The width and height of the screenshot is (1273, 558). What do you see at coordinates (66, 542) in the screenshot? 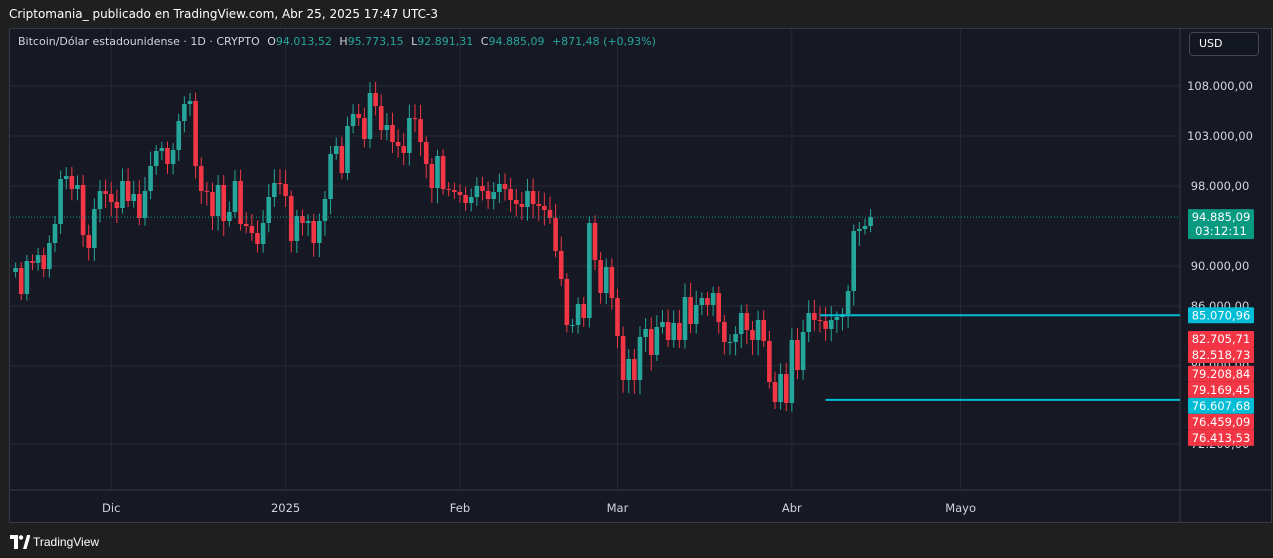
I see `tradingview-brand: TradingView` at bounding box center [66, 542].